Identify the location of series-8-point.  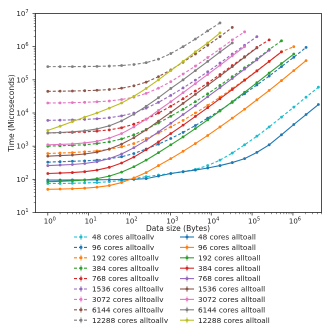
(109, 66).